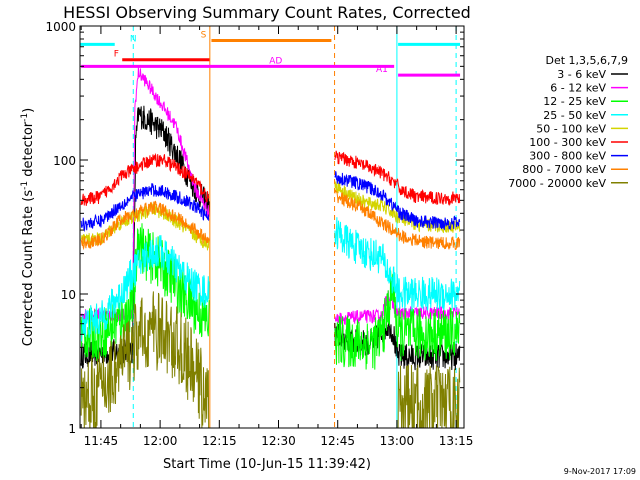 The width and height of the screenshot is (640, 480). What do you see at coordinates (382, 70) in the screenshot?
I see `flag-label: A1` at bounding box center [382, 70].